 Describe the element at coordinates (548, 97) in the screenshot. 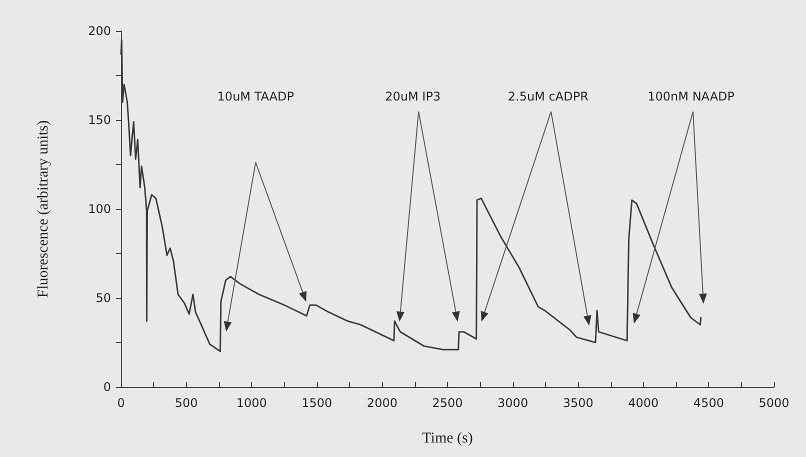

I see `annotation: 2.5uM cADPR` at that location.